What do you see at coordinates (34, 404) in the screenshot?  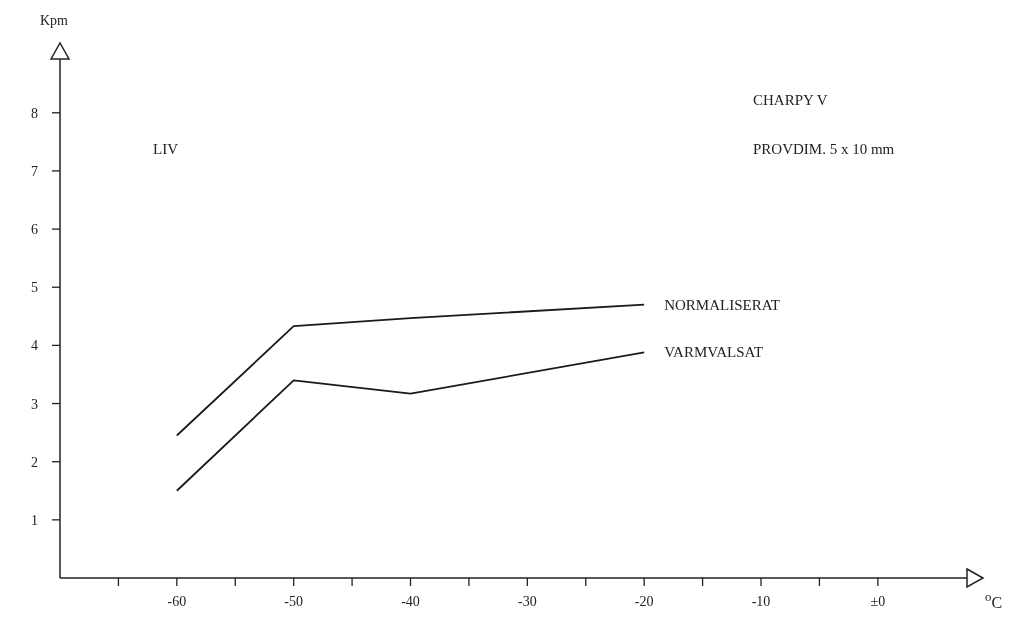 I see `y-tick-label: 3` at bounding box center [34, 404].